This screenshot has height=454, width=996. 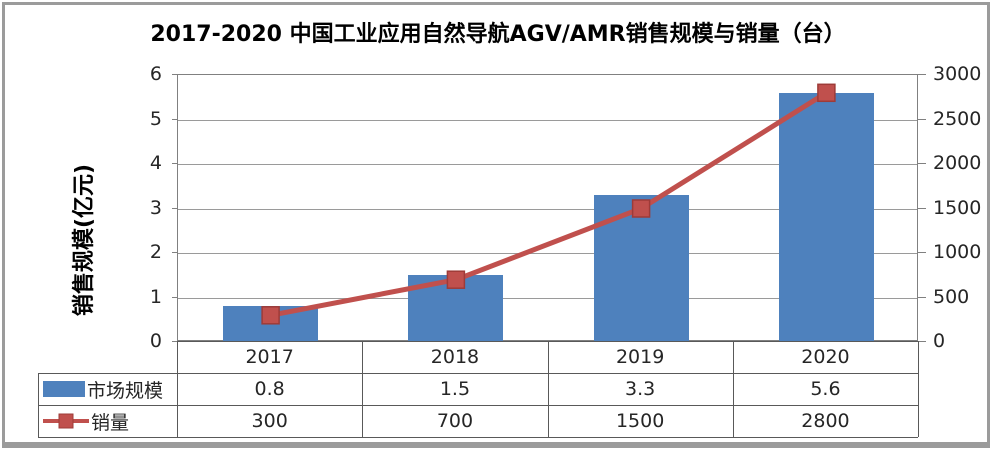 What do you see at coordinates (270, 315) in the screenshot?
I see `sales-marker-2017` at bounding box center [270, 315].